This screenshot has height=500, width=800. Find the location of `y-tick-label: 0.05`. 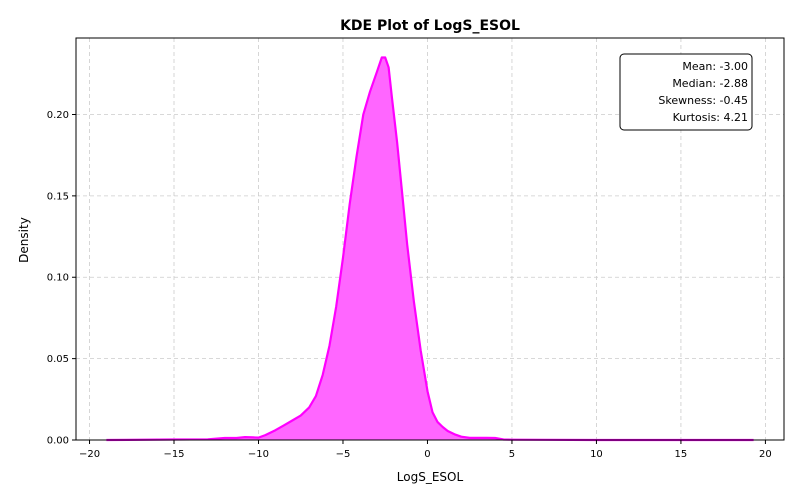

y-tick-label: 0.05 is located at coordinates (58, 359).